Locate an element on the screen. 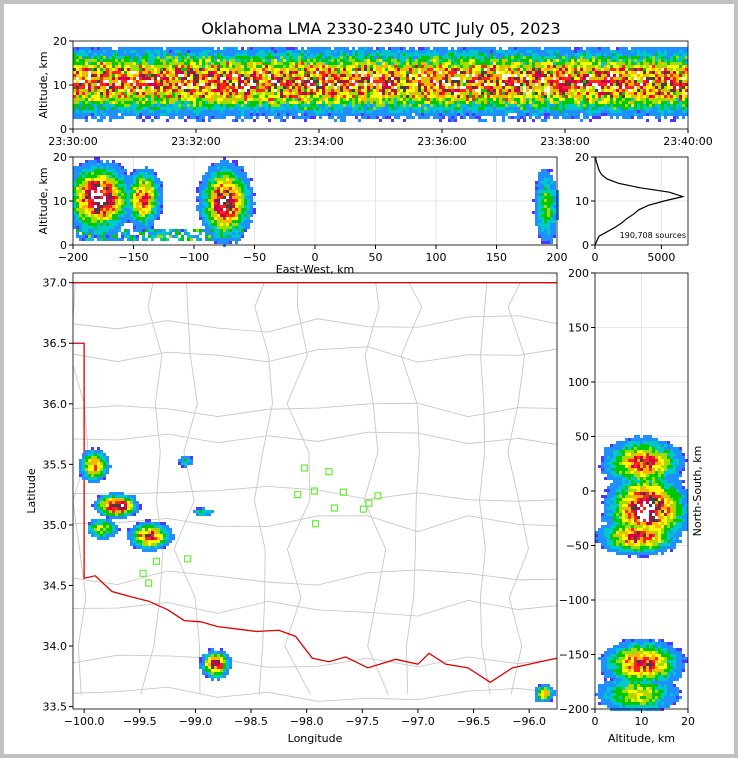  ew-density-cell is located at coordinates (83, 203).